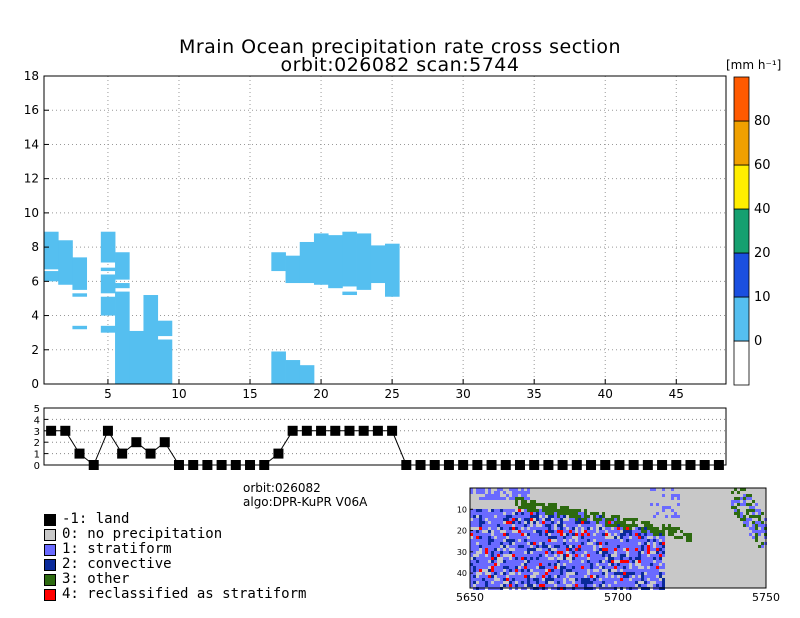  What do you see at coordinates (305, 495) in the screenshot?
I see `info-block: orbit:026082 algo:DPR-KuPR V06A` at bounding box center [305, 495].